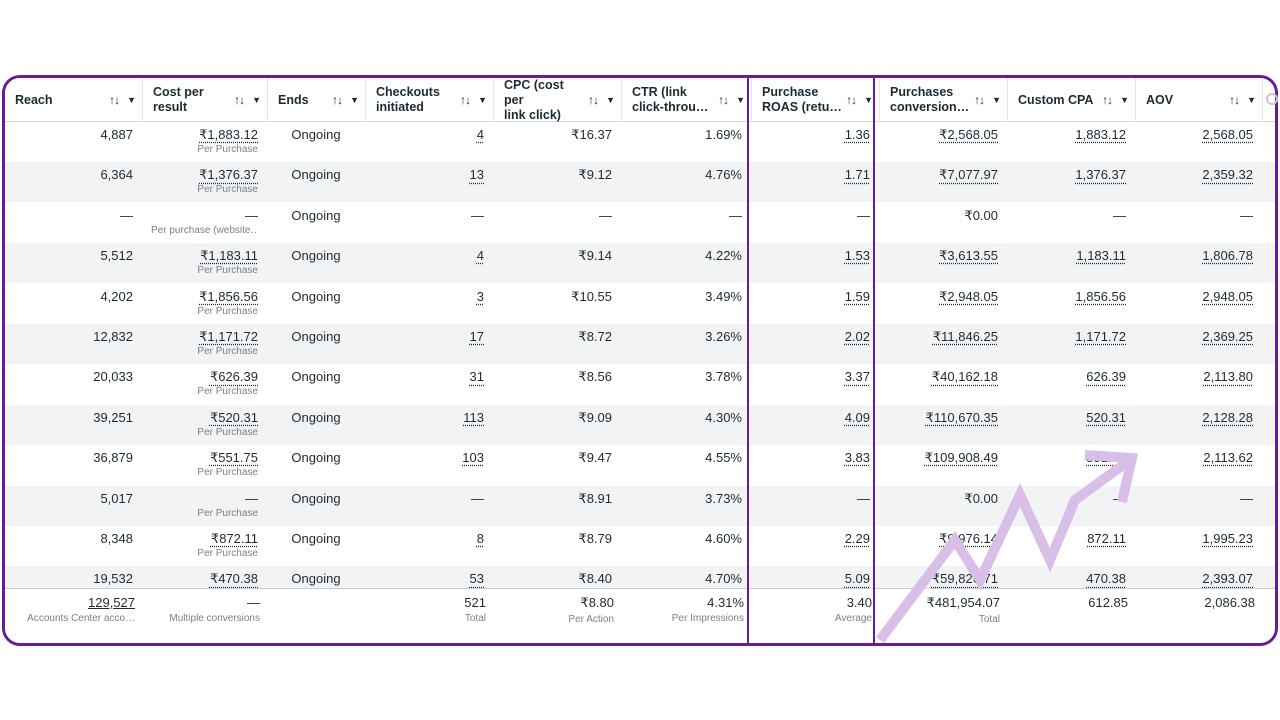 The image size is (1280, 720). What do you see at coordinates (816, 263) in the screenshot?
I see `cell-roas: 1.53` at bounding box center [816, 263].